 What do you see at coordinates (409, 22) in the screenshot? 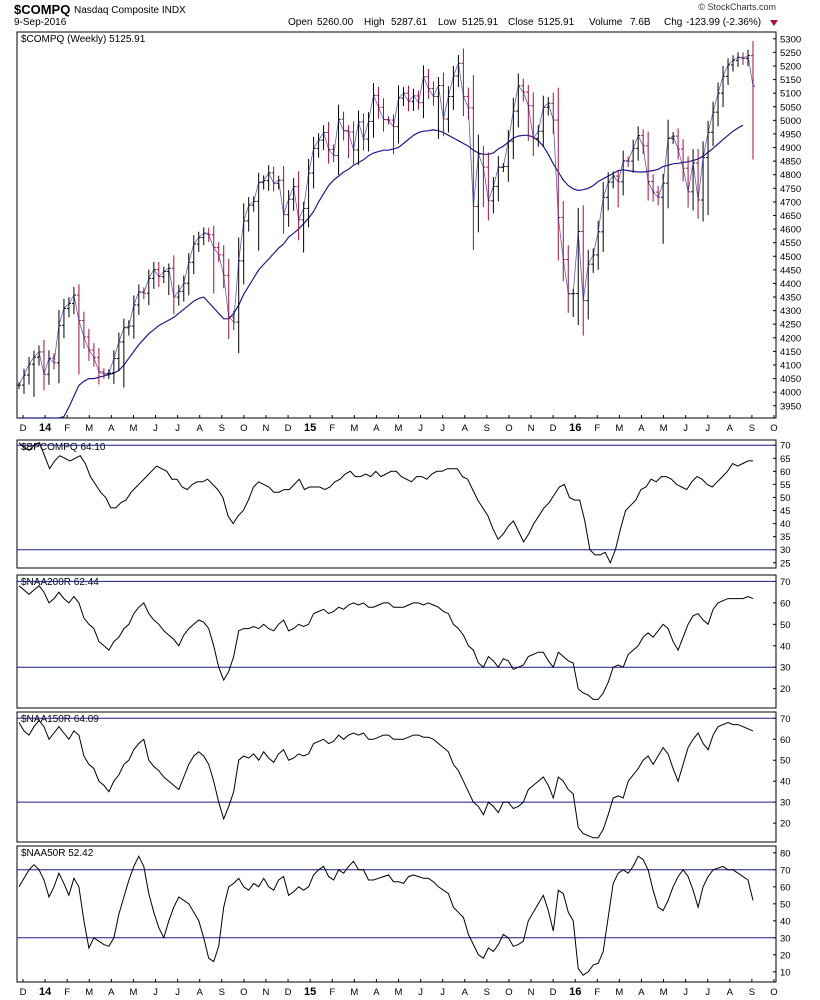
I see `high-value: 5287.61` at bounding box center [409, 22].